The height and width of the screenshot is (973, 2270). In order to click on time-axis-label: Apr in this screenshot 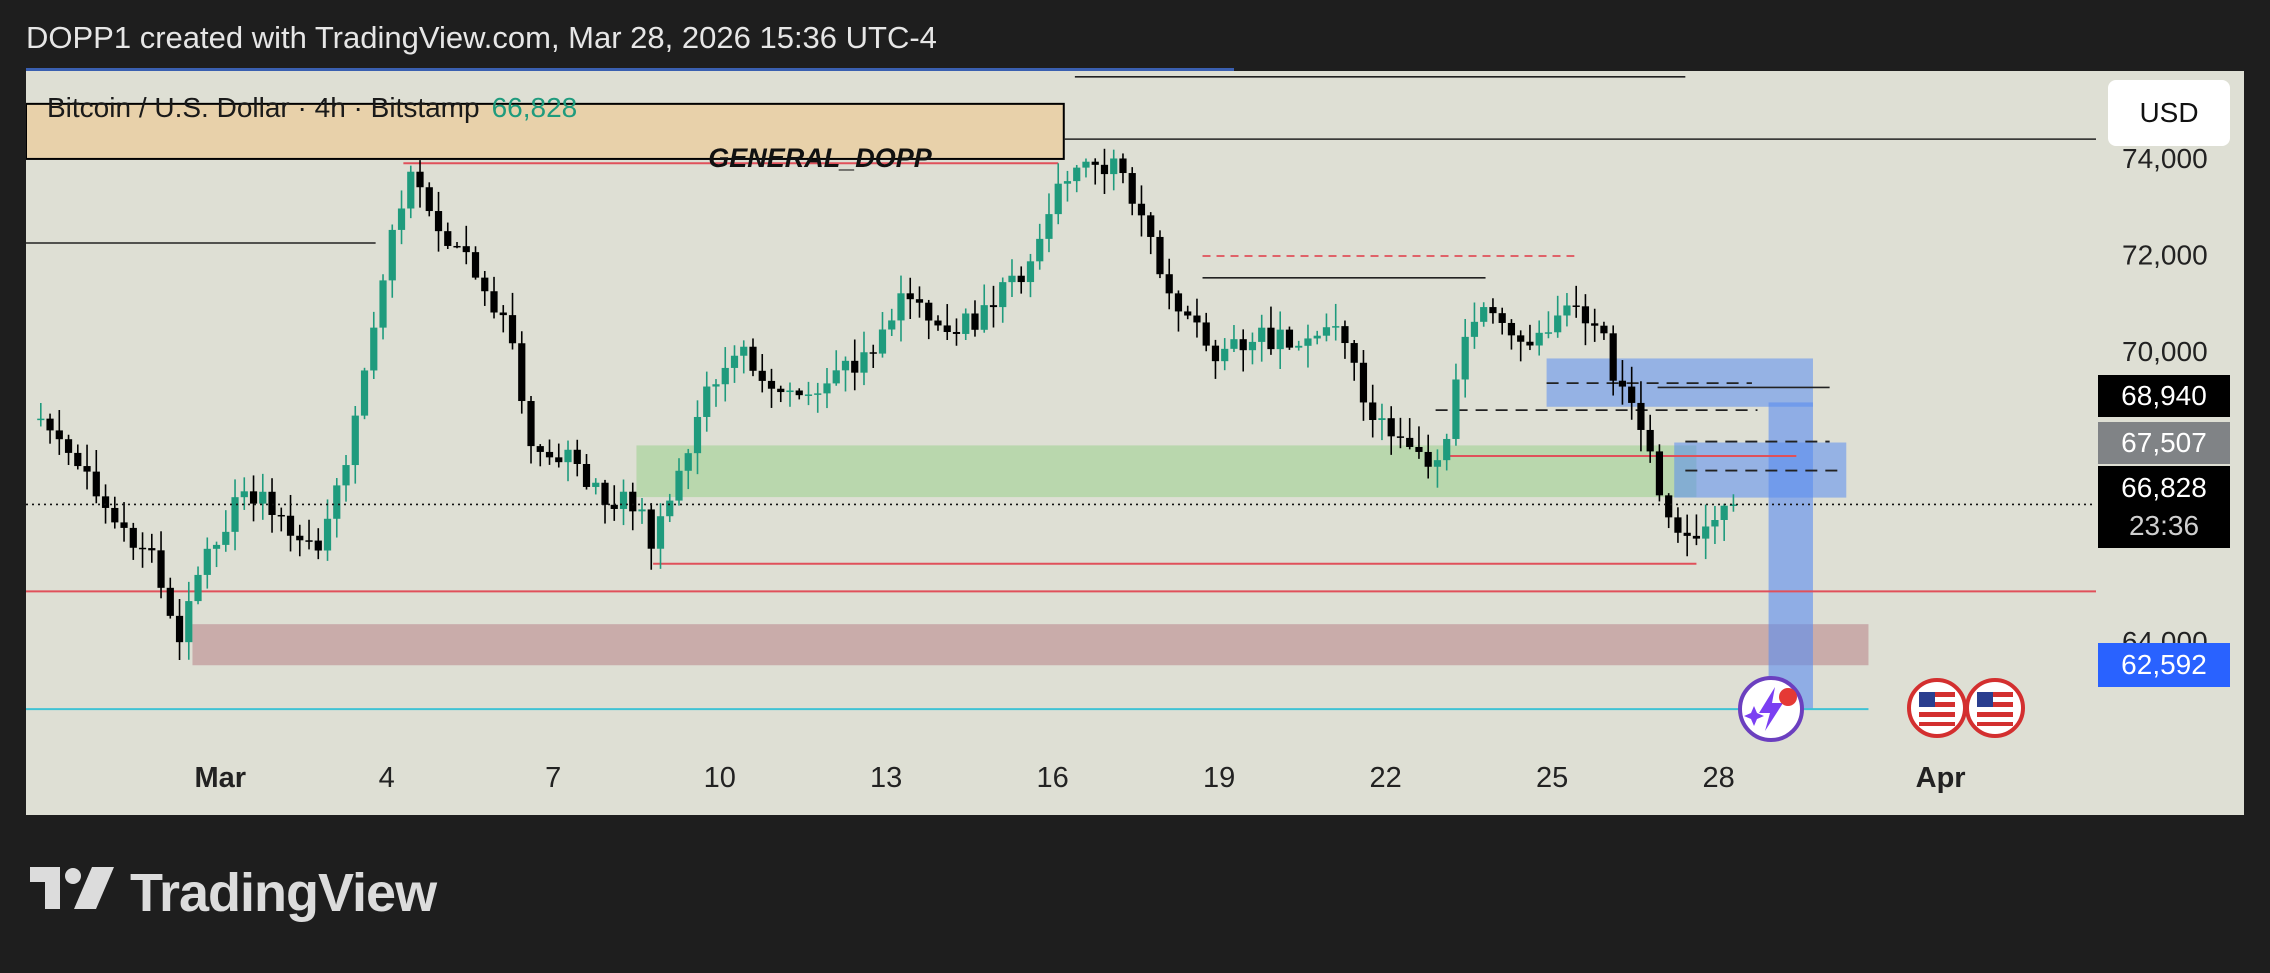, I will do `click(1941, 778)`.